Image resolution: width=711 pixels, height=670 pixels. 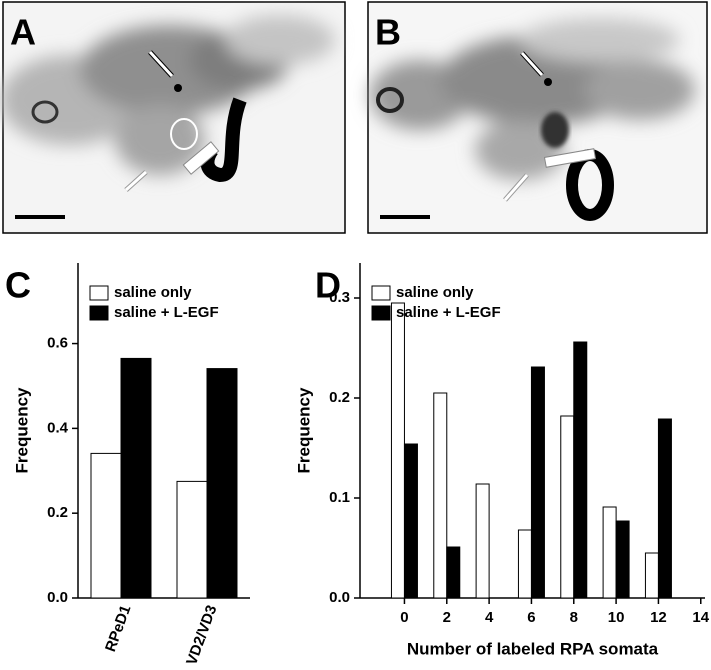 What do you see at coordinates (616, 617) in the screenshot?
I see `x-tick-label: 10` at bounding box center [616, 617].